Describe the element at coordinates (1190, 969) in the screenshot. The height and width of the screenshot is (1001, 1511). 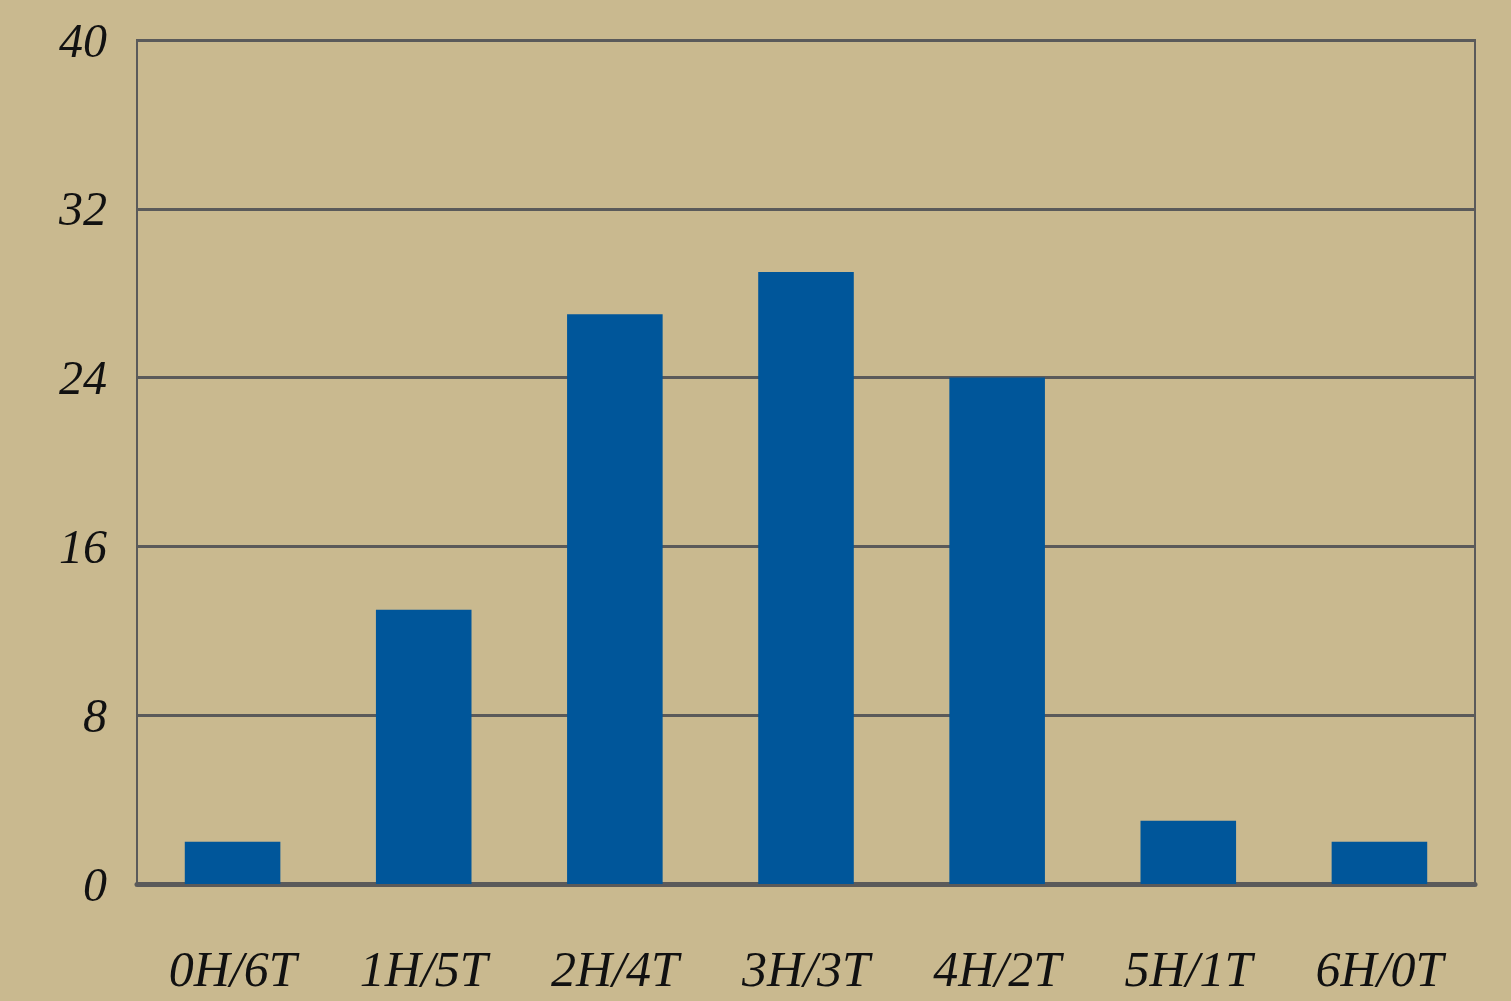
I see `x-tick-label: 5H/1T` at that location.